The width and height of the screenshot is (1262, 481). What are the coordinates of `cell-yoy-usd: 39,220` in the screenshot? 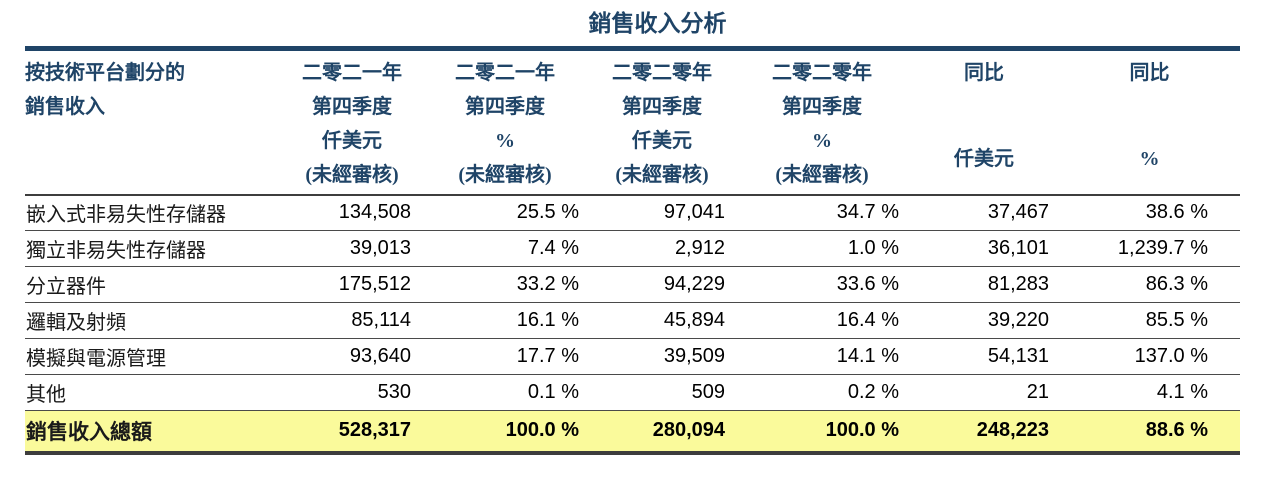 It's located at (1018, 320).